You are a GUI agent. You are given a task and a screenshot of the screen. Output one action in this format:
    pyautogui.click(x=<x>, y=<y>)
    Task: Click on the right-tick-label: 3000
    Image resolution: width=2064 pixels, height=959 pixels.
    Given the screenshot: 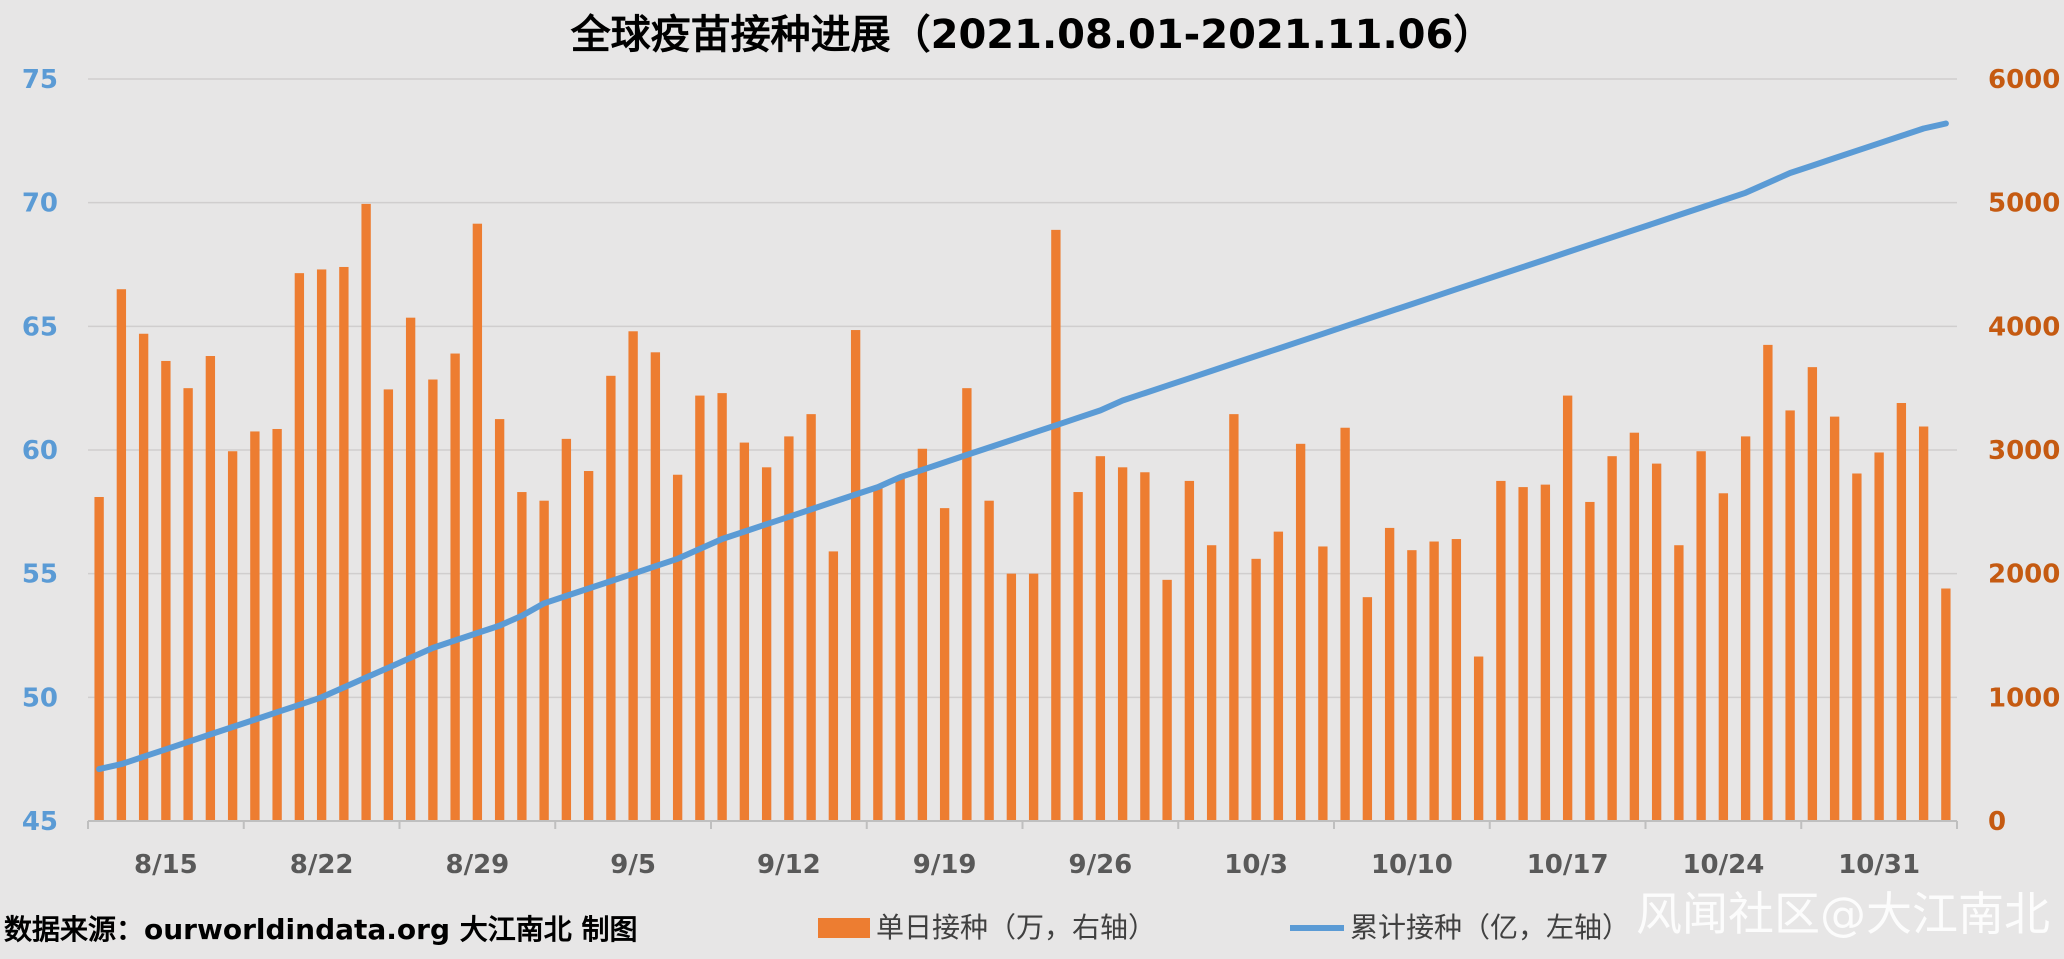 What is the action you would take?
    pyautogui.click(x=2024, y=451)
    